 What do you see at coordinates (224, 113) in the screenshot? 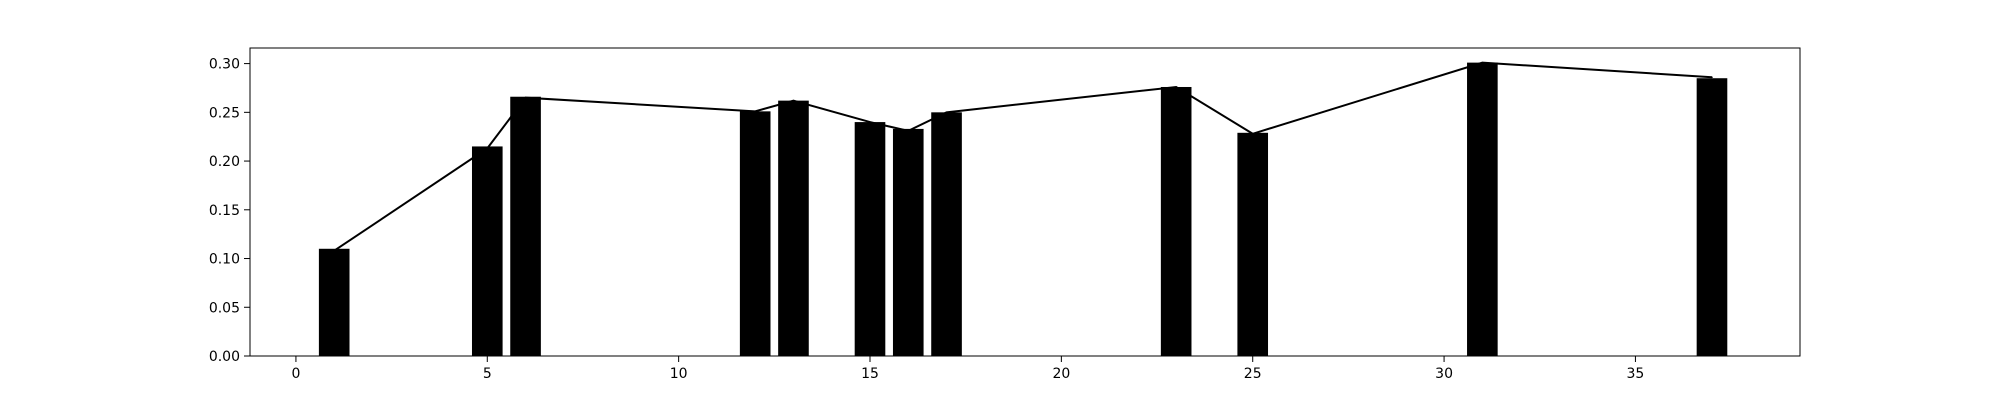
I see `y-tick-label: 0.25` at bounding box center [224, 113].